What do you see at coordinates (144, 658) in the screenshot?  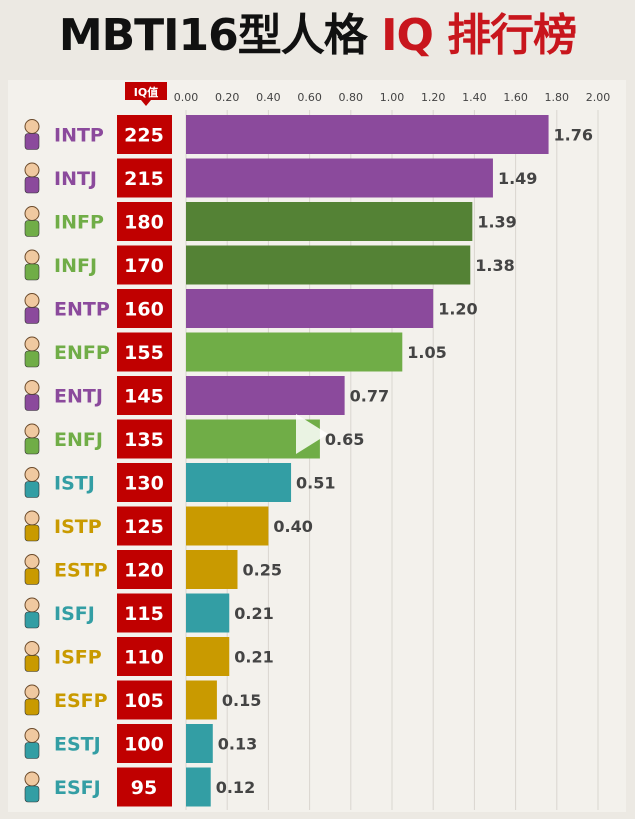 I see `iq-value: 110` at bounding box center [144, 658].